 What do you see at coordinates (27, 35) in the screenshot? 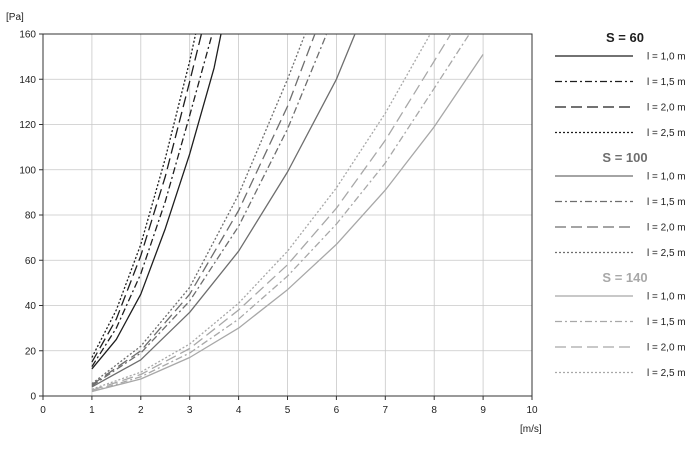
I see `y-tick-label: 160` at bounding box center [27, 35].